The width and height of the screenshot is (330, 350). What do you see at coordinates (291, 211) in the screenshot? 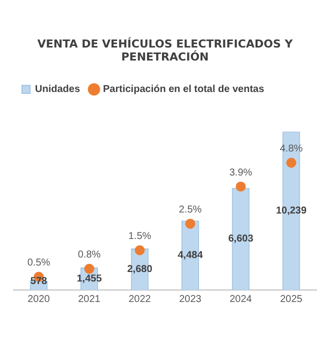
I see `data-label: 10,239` at bounding box center [291, 211].